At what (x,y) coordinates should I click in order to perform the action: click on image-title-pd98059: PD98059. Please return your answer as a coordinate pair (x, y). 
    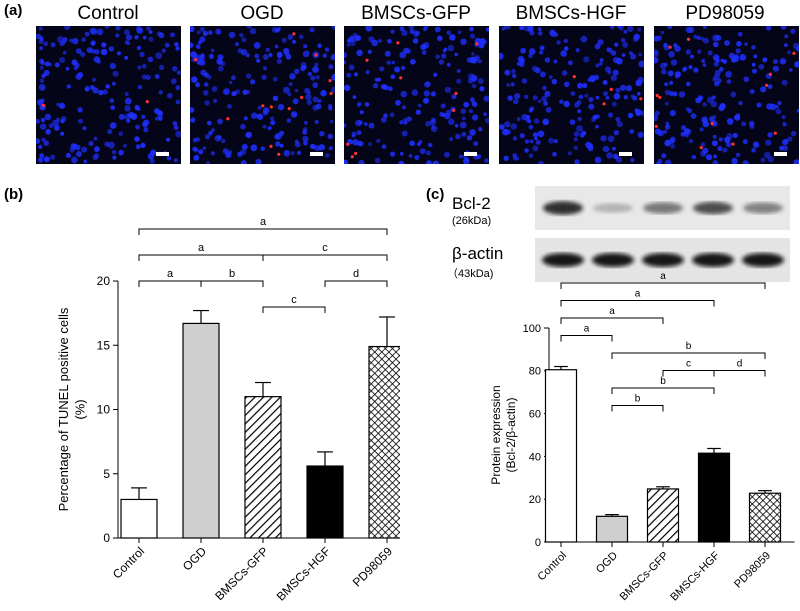
    Looking at the image, I should click on (725, 13).